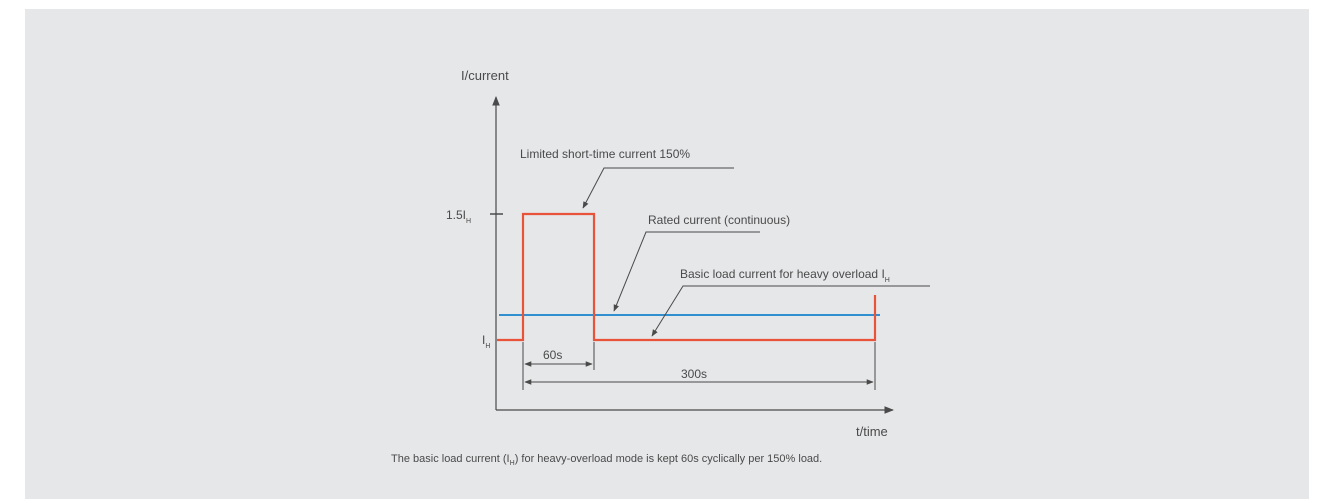 Image resolution: width=1326 pixels, height=503 pixels. Describe the element at coordinates (719, 220) in the screenshot. I see `annotation-rated: Rated current (continuous)` at that location.